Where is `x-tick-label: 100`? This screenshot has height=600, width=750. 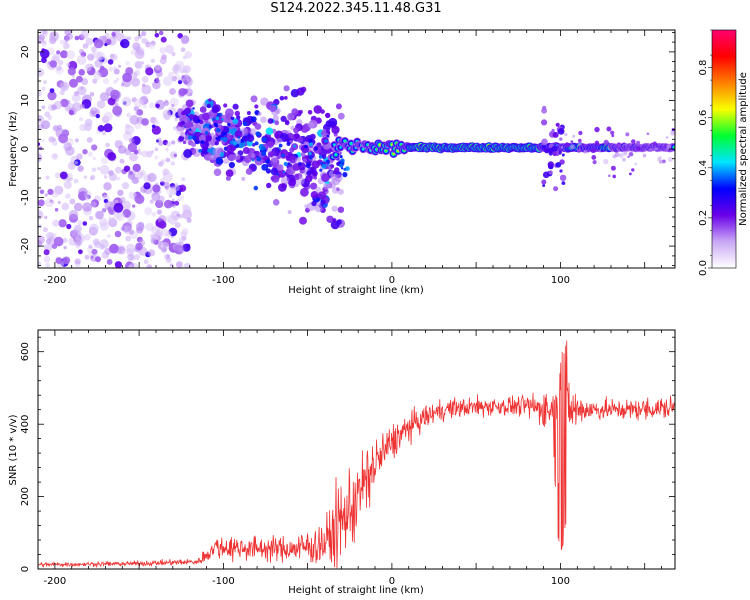 x-tick-label: 100 is located at coordinates (560, 581).